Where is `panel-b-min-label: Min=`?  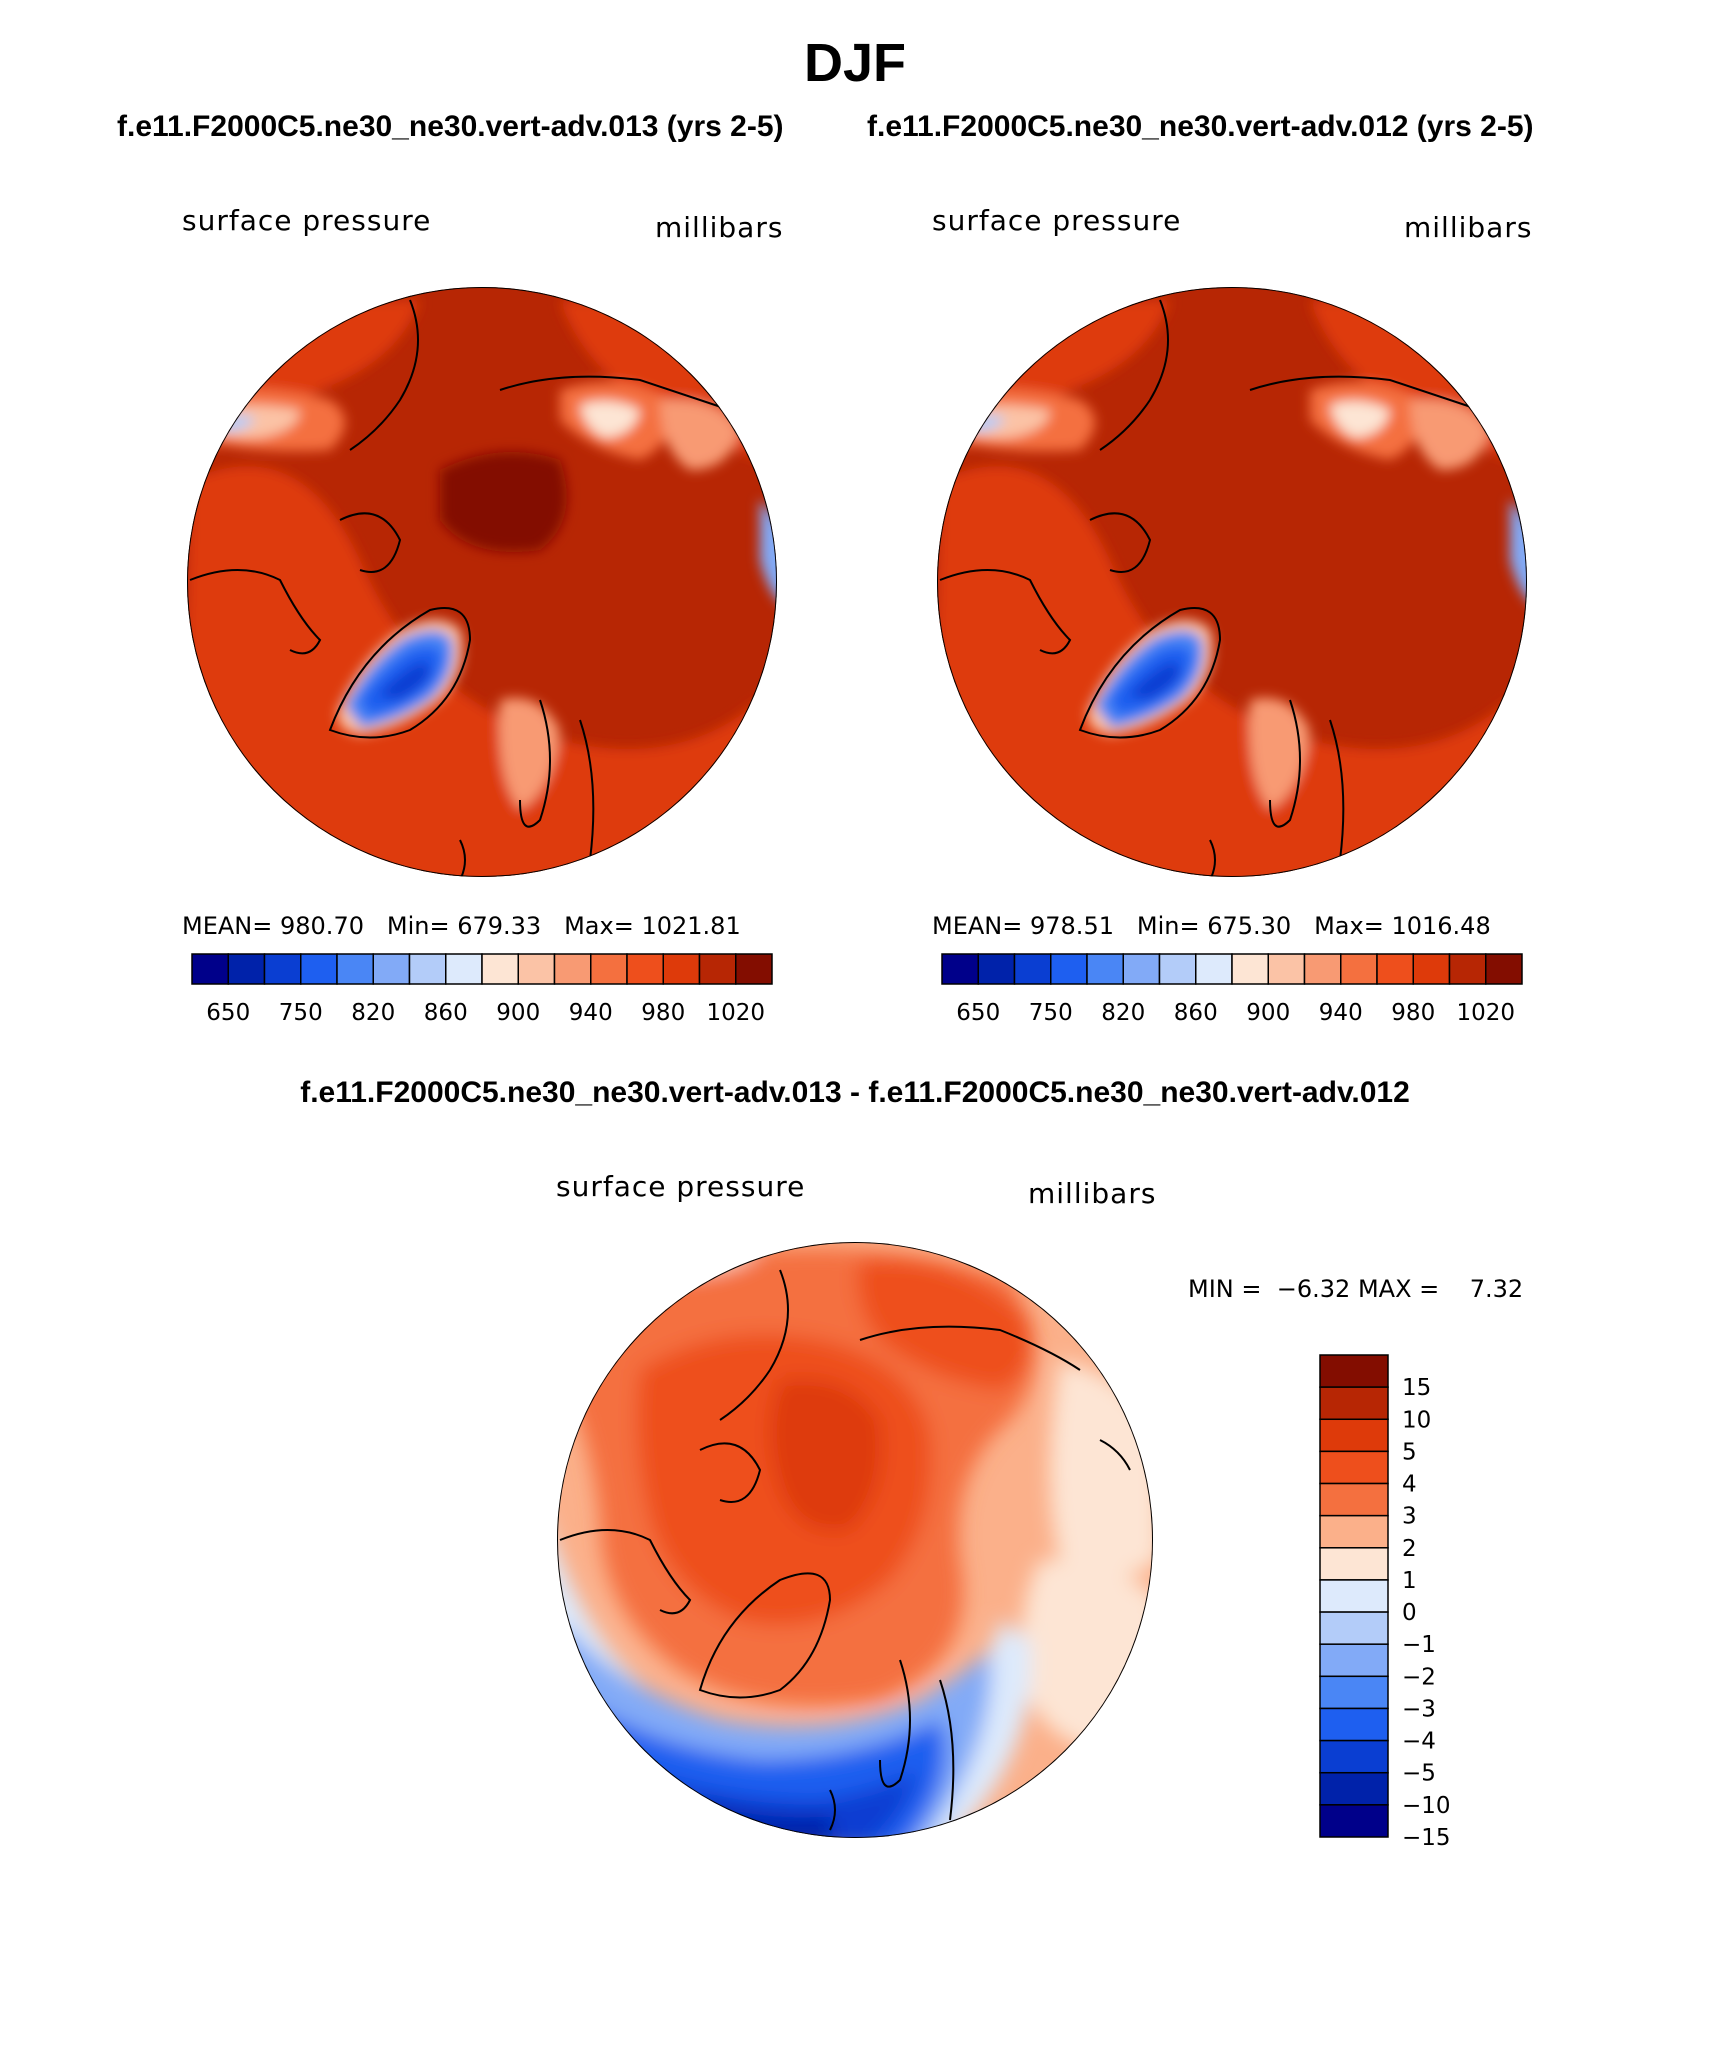
panel-b-min-label: Min= is located at coordinates (1168, 926).